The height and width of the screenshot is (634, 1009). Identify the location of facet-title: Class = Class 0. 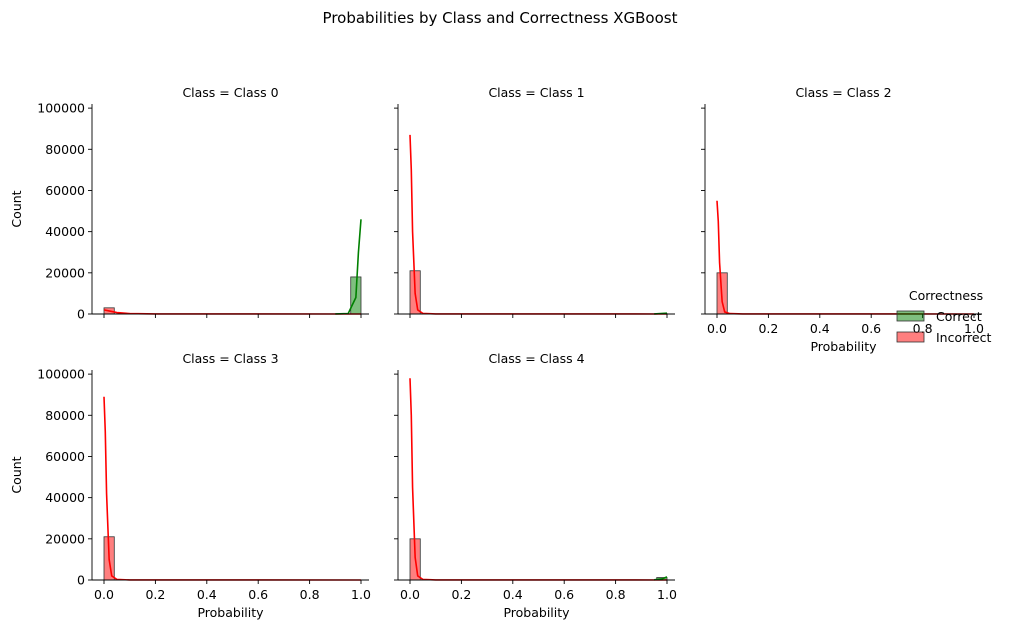
(230, 92).